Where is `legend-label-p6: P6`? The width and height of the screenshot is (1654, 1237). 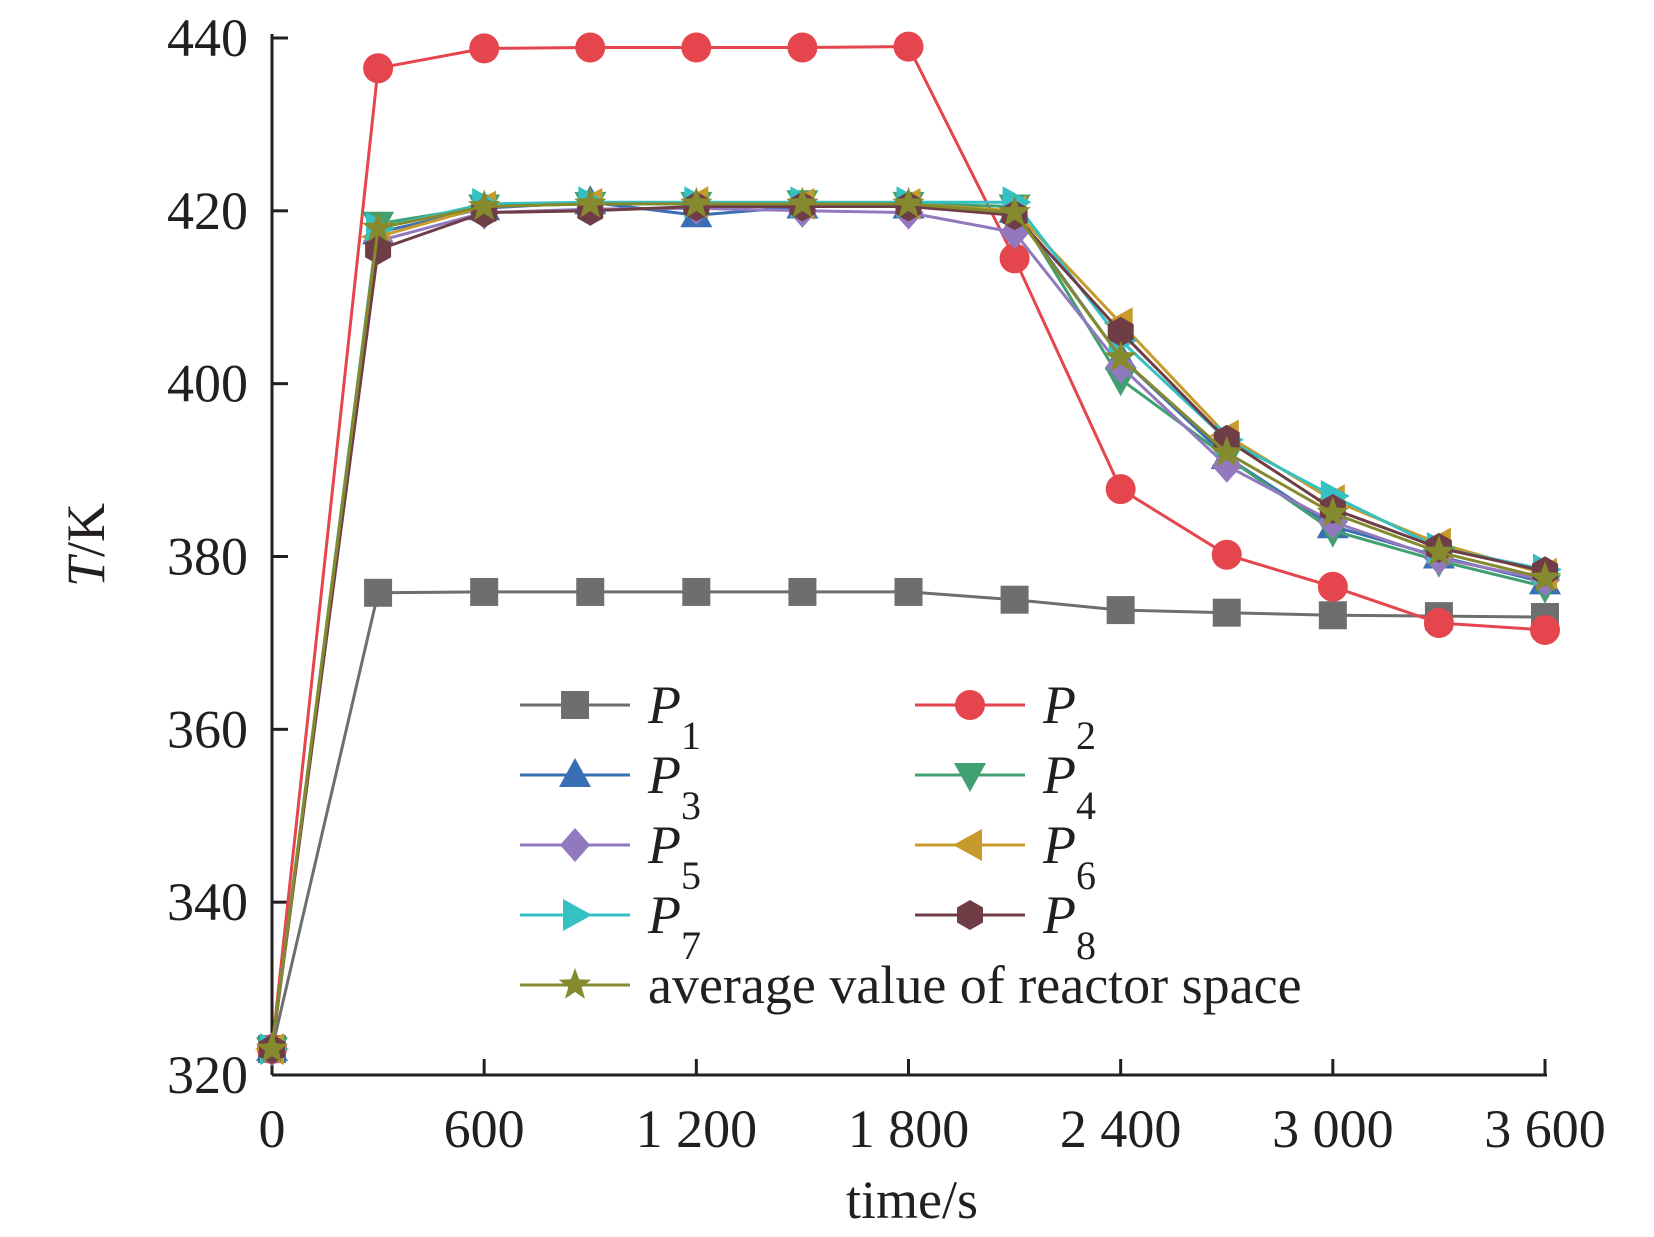 legend-label-p6: P6 is located at coordinates (1069, 856).